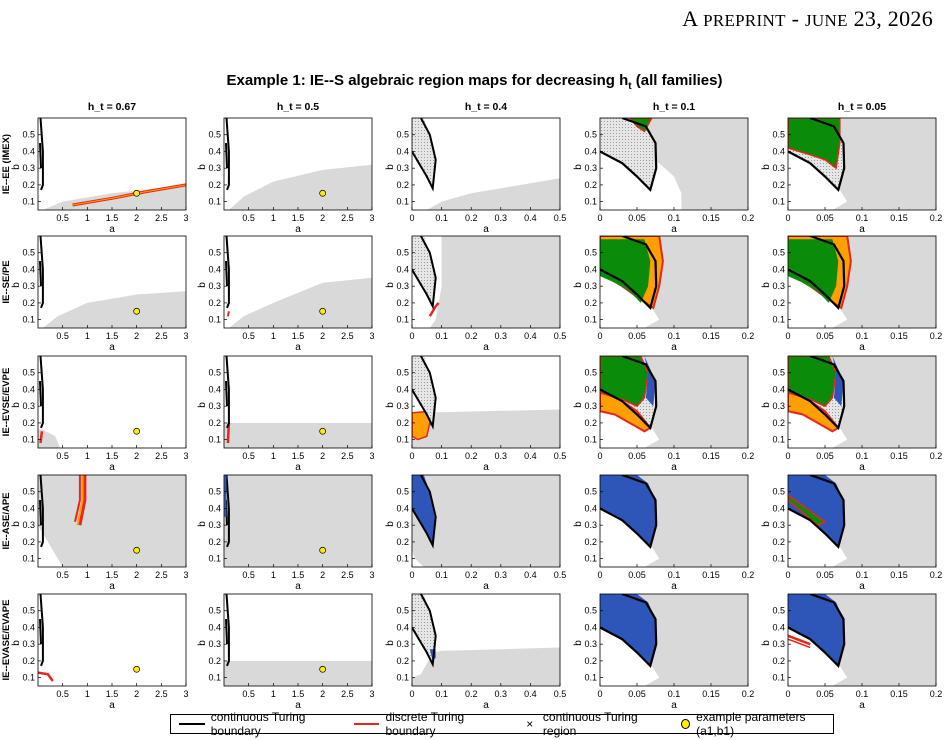 This screenshot has width=949, height=740. Describe the element at coordinates (434, 309) in the screenshot. I see `discrete-boundary-curve` at that location.